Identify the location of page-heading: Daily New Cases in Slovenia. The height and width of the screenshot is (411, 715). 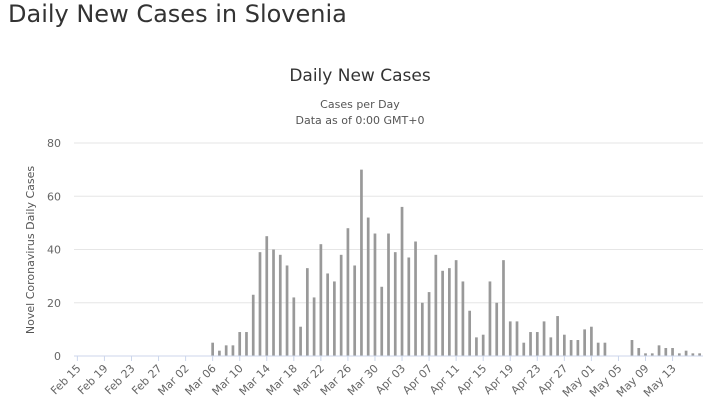
(177, 14).